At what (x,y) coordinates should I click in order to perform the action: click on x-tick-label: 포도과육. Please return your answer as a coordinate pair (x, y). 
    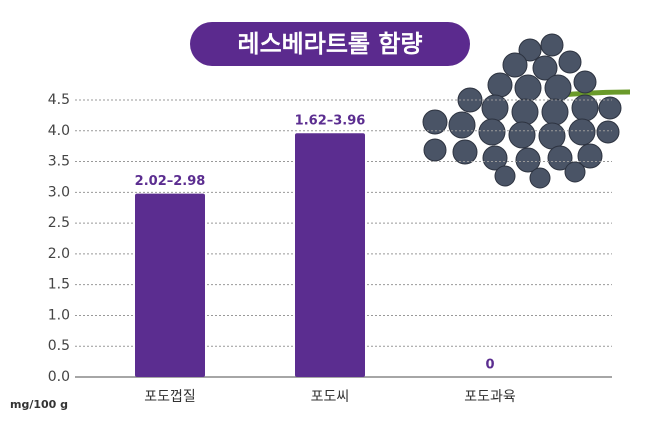
    Looking at the image, I should click on (490, 397).